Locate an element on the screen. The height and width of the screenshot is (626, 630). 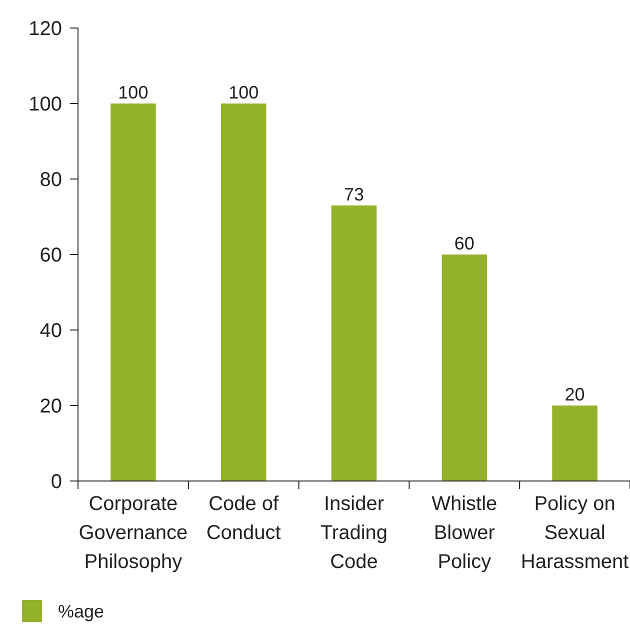
x-tick-label: Whistle Blower Policy is located at coordinates (465, 533).